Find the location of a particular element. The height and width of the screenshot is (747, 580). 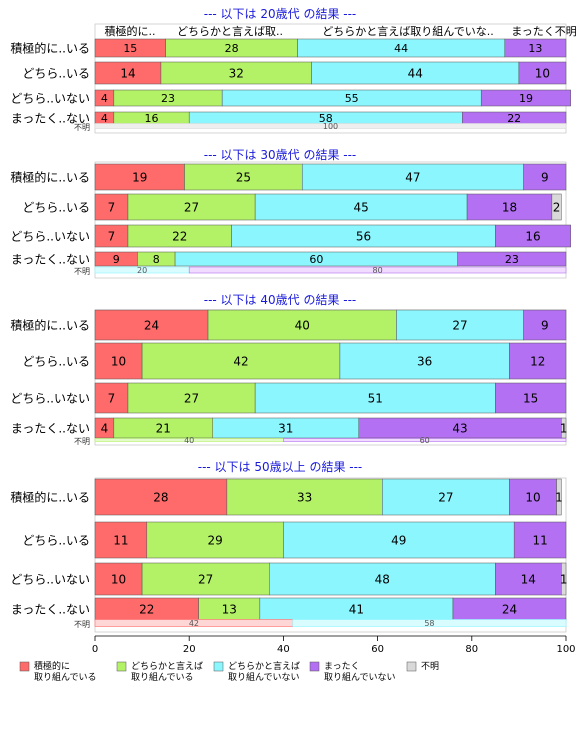

unknown-data-label: 58 is located at coordinates (429, 623).